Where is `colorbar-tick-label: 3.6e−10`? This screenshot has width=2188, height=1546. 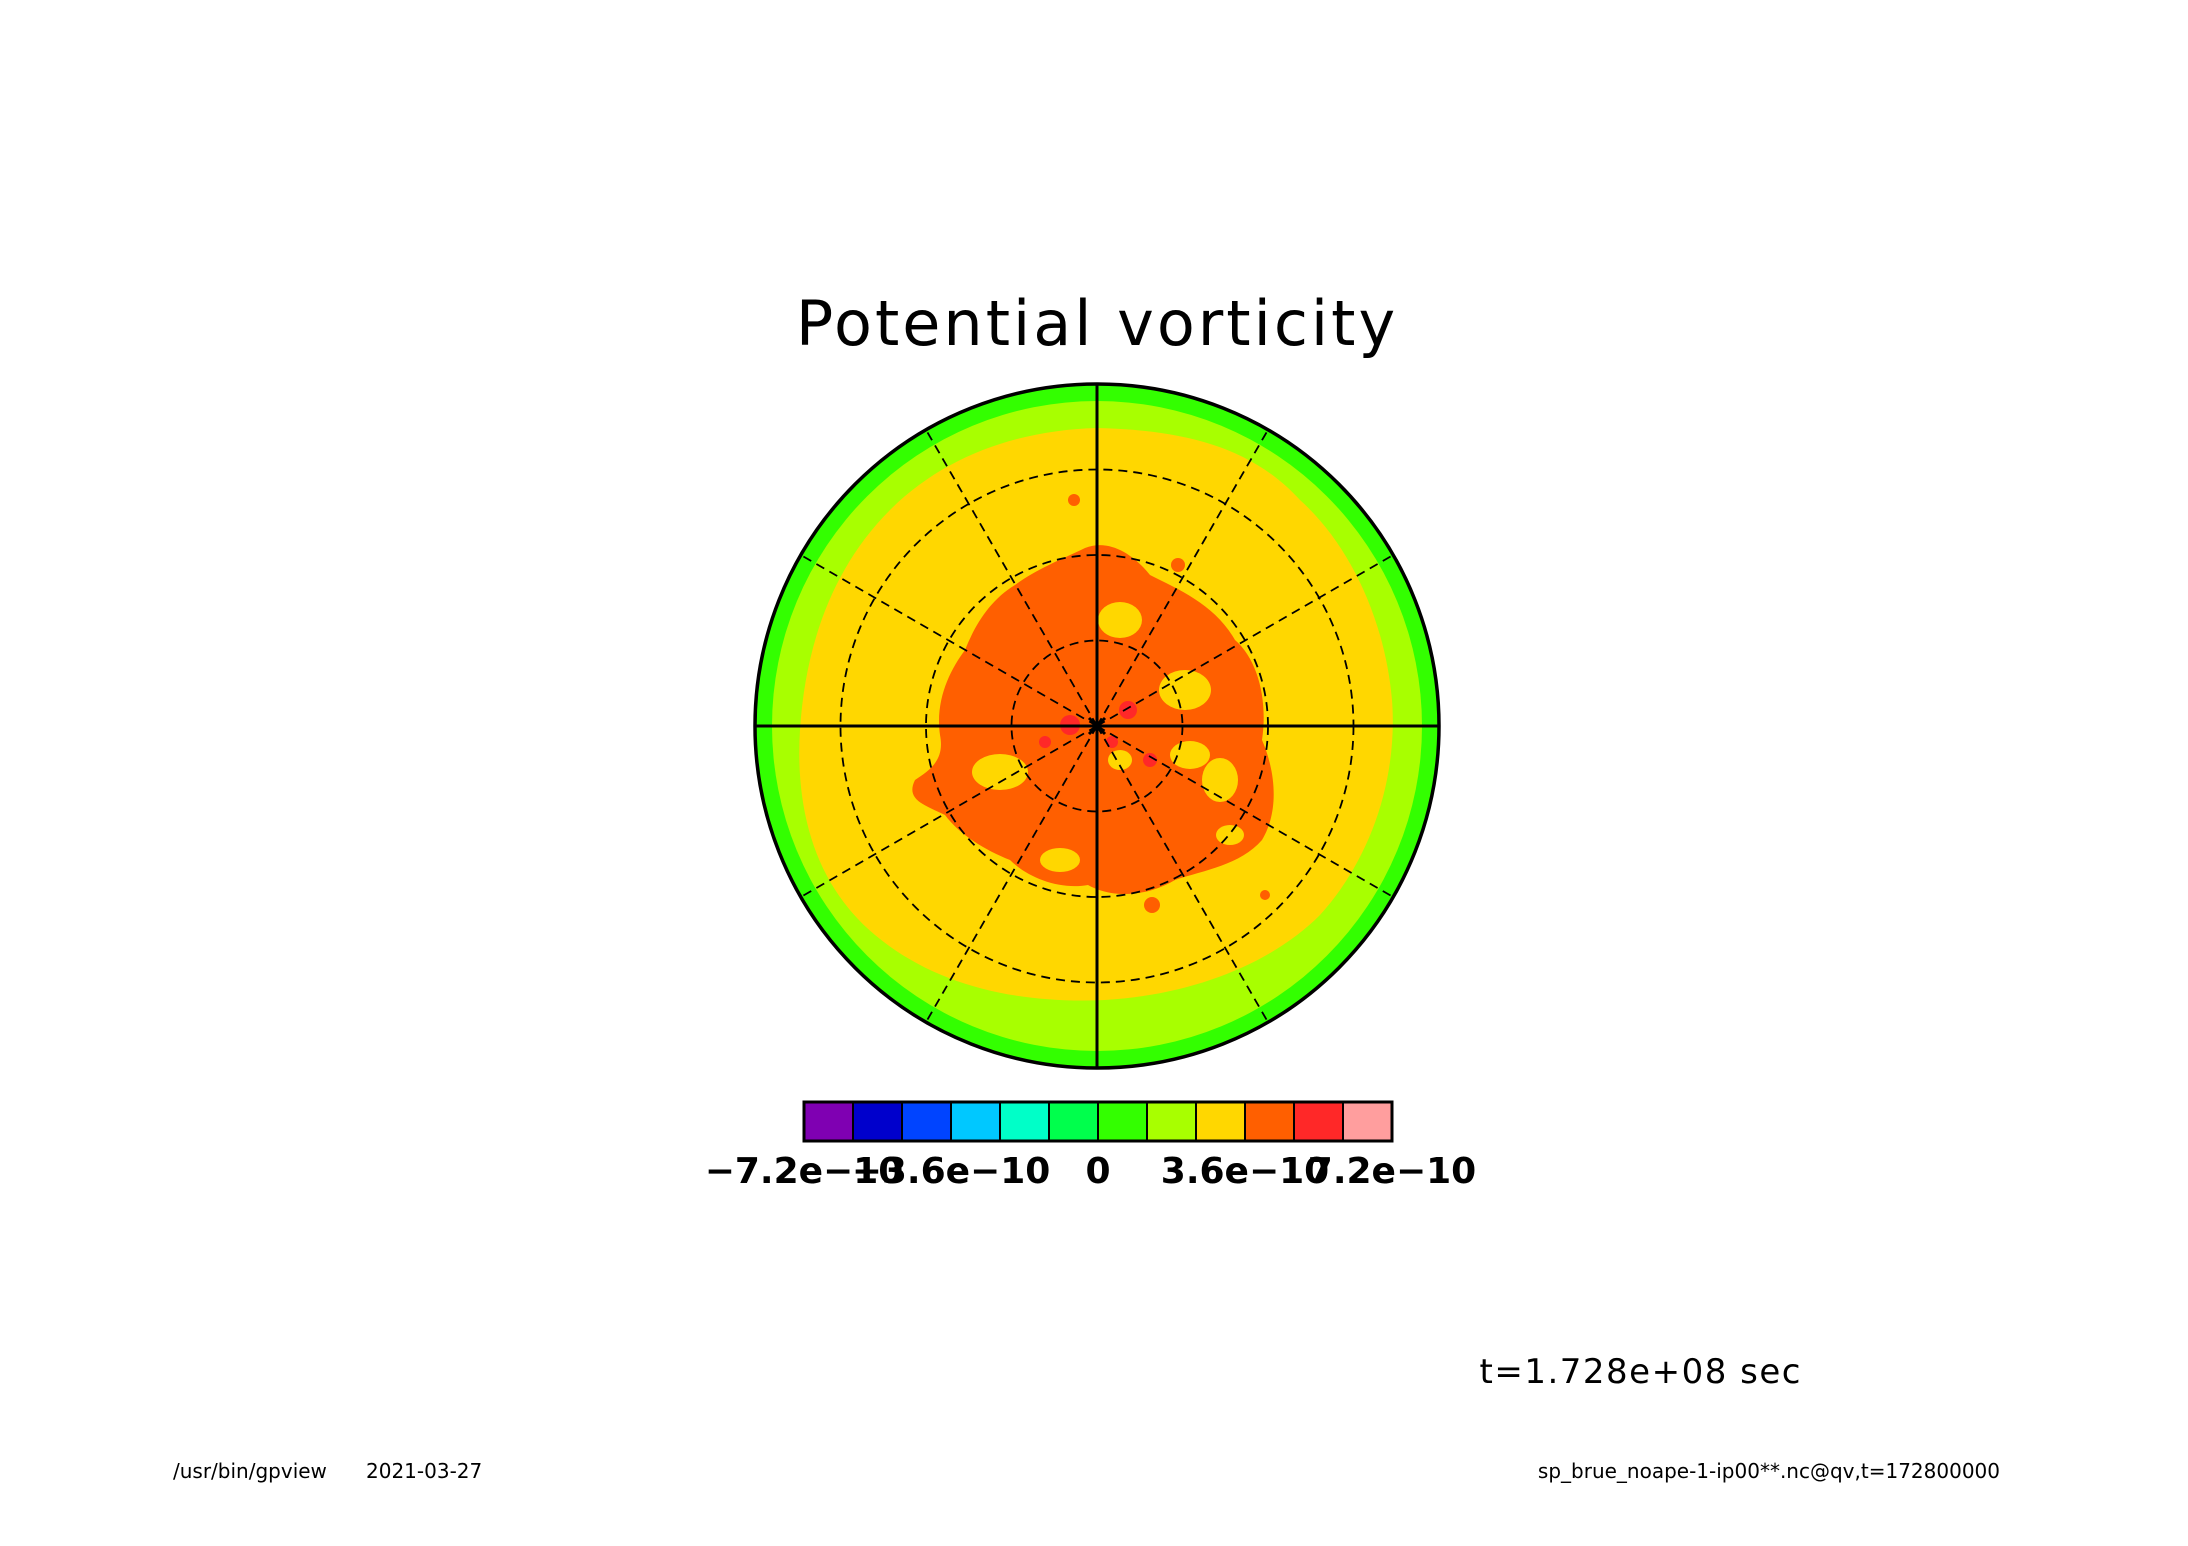 colorbar-tick-label: 3.6e−10 is located at coordinates (1245, 1171).